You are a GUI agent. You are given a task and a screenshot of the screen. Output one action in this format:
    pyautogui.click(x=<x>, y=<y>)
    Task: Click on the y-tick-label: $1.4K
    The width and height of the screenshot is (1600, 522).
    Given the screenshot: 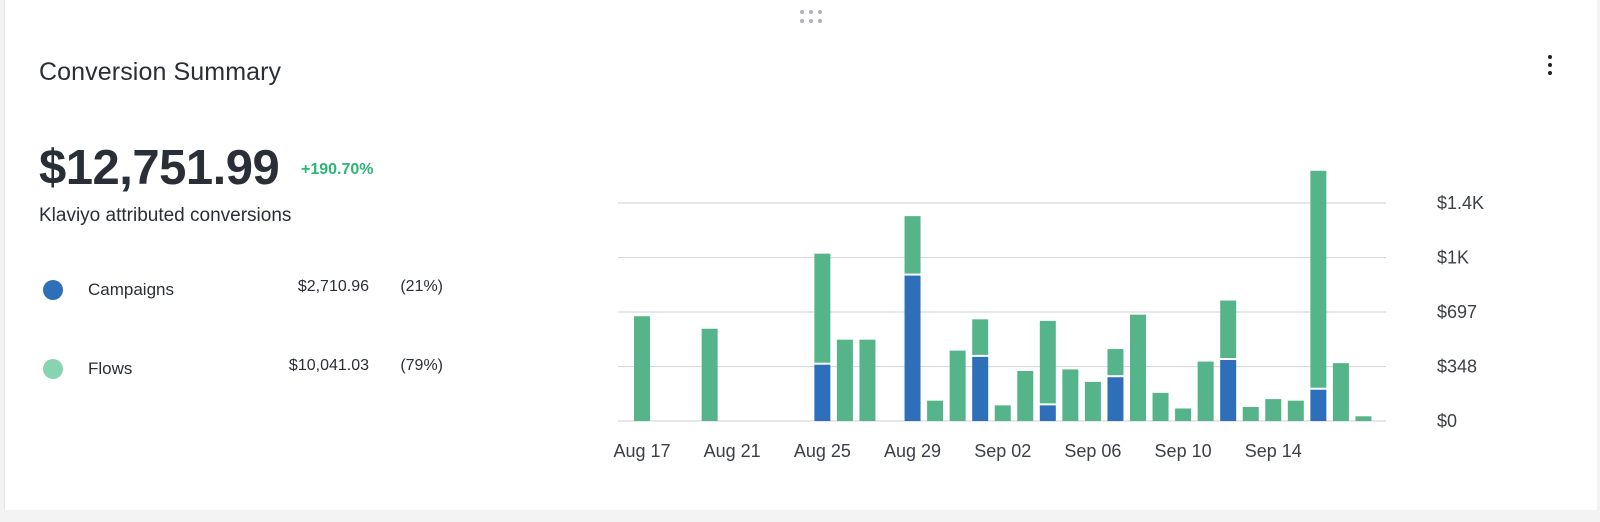 What is the action you would take?
    pyautogui.click(x=1460, y=203)
    